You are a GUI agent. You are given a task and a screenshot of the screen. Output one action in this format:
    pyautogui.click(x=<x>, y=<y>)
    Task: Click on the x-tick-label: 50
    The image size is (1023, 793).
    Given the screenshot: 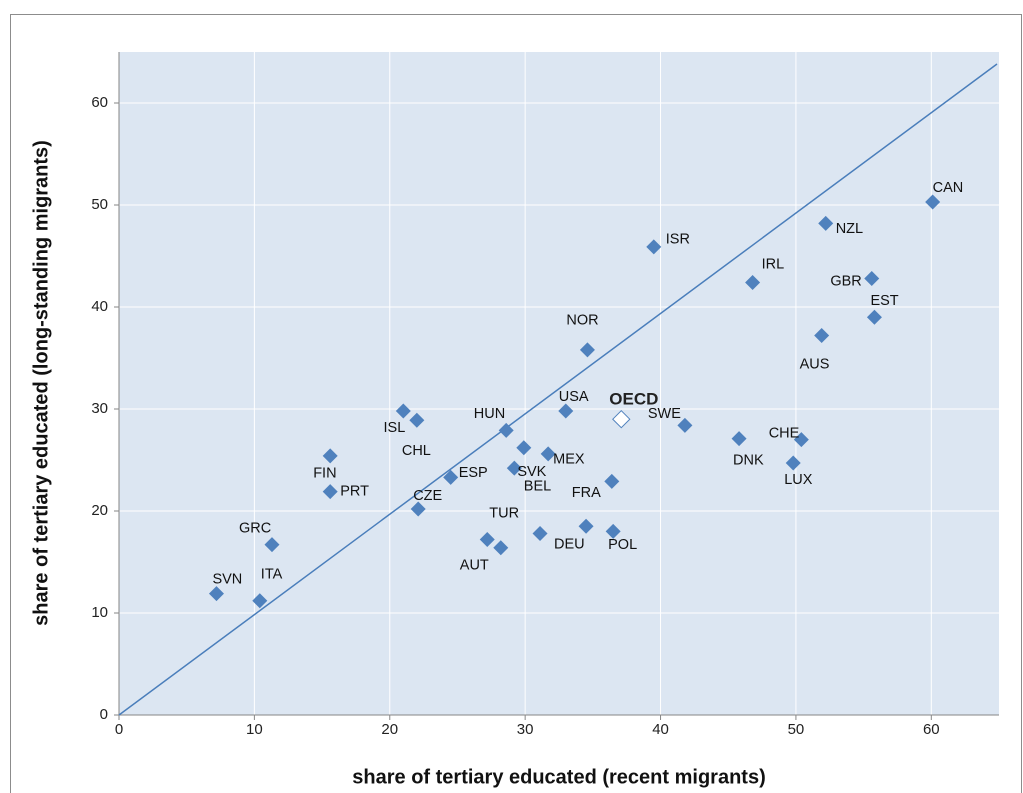 What is the action you would take?
    pyautogui.click(x=796, y=729)
    